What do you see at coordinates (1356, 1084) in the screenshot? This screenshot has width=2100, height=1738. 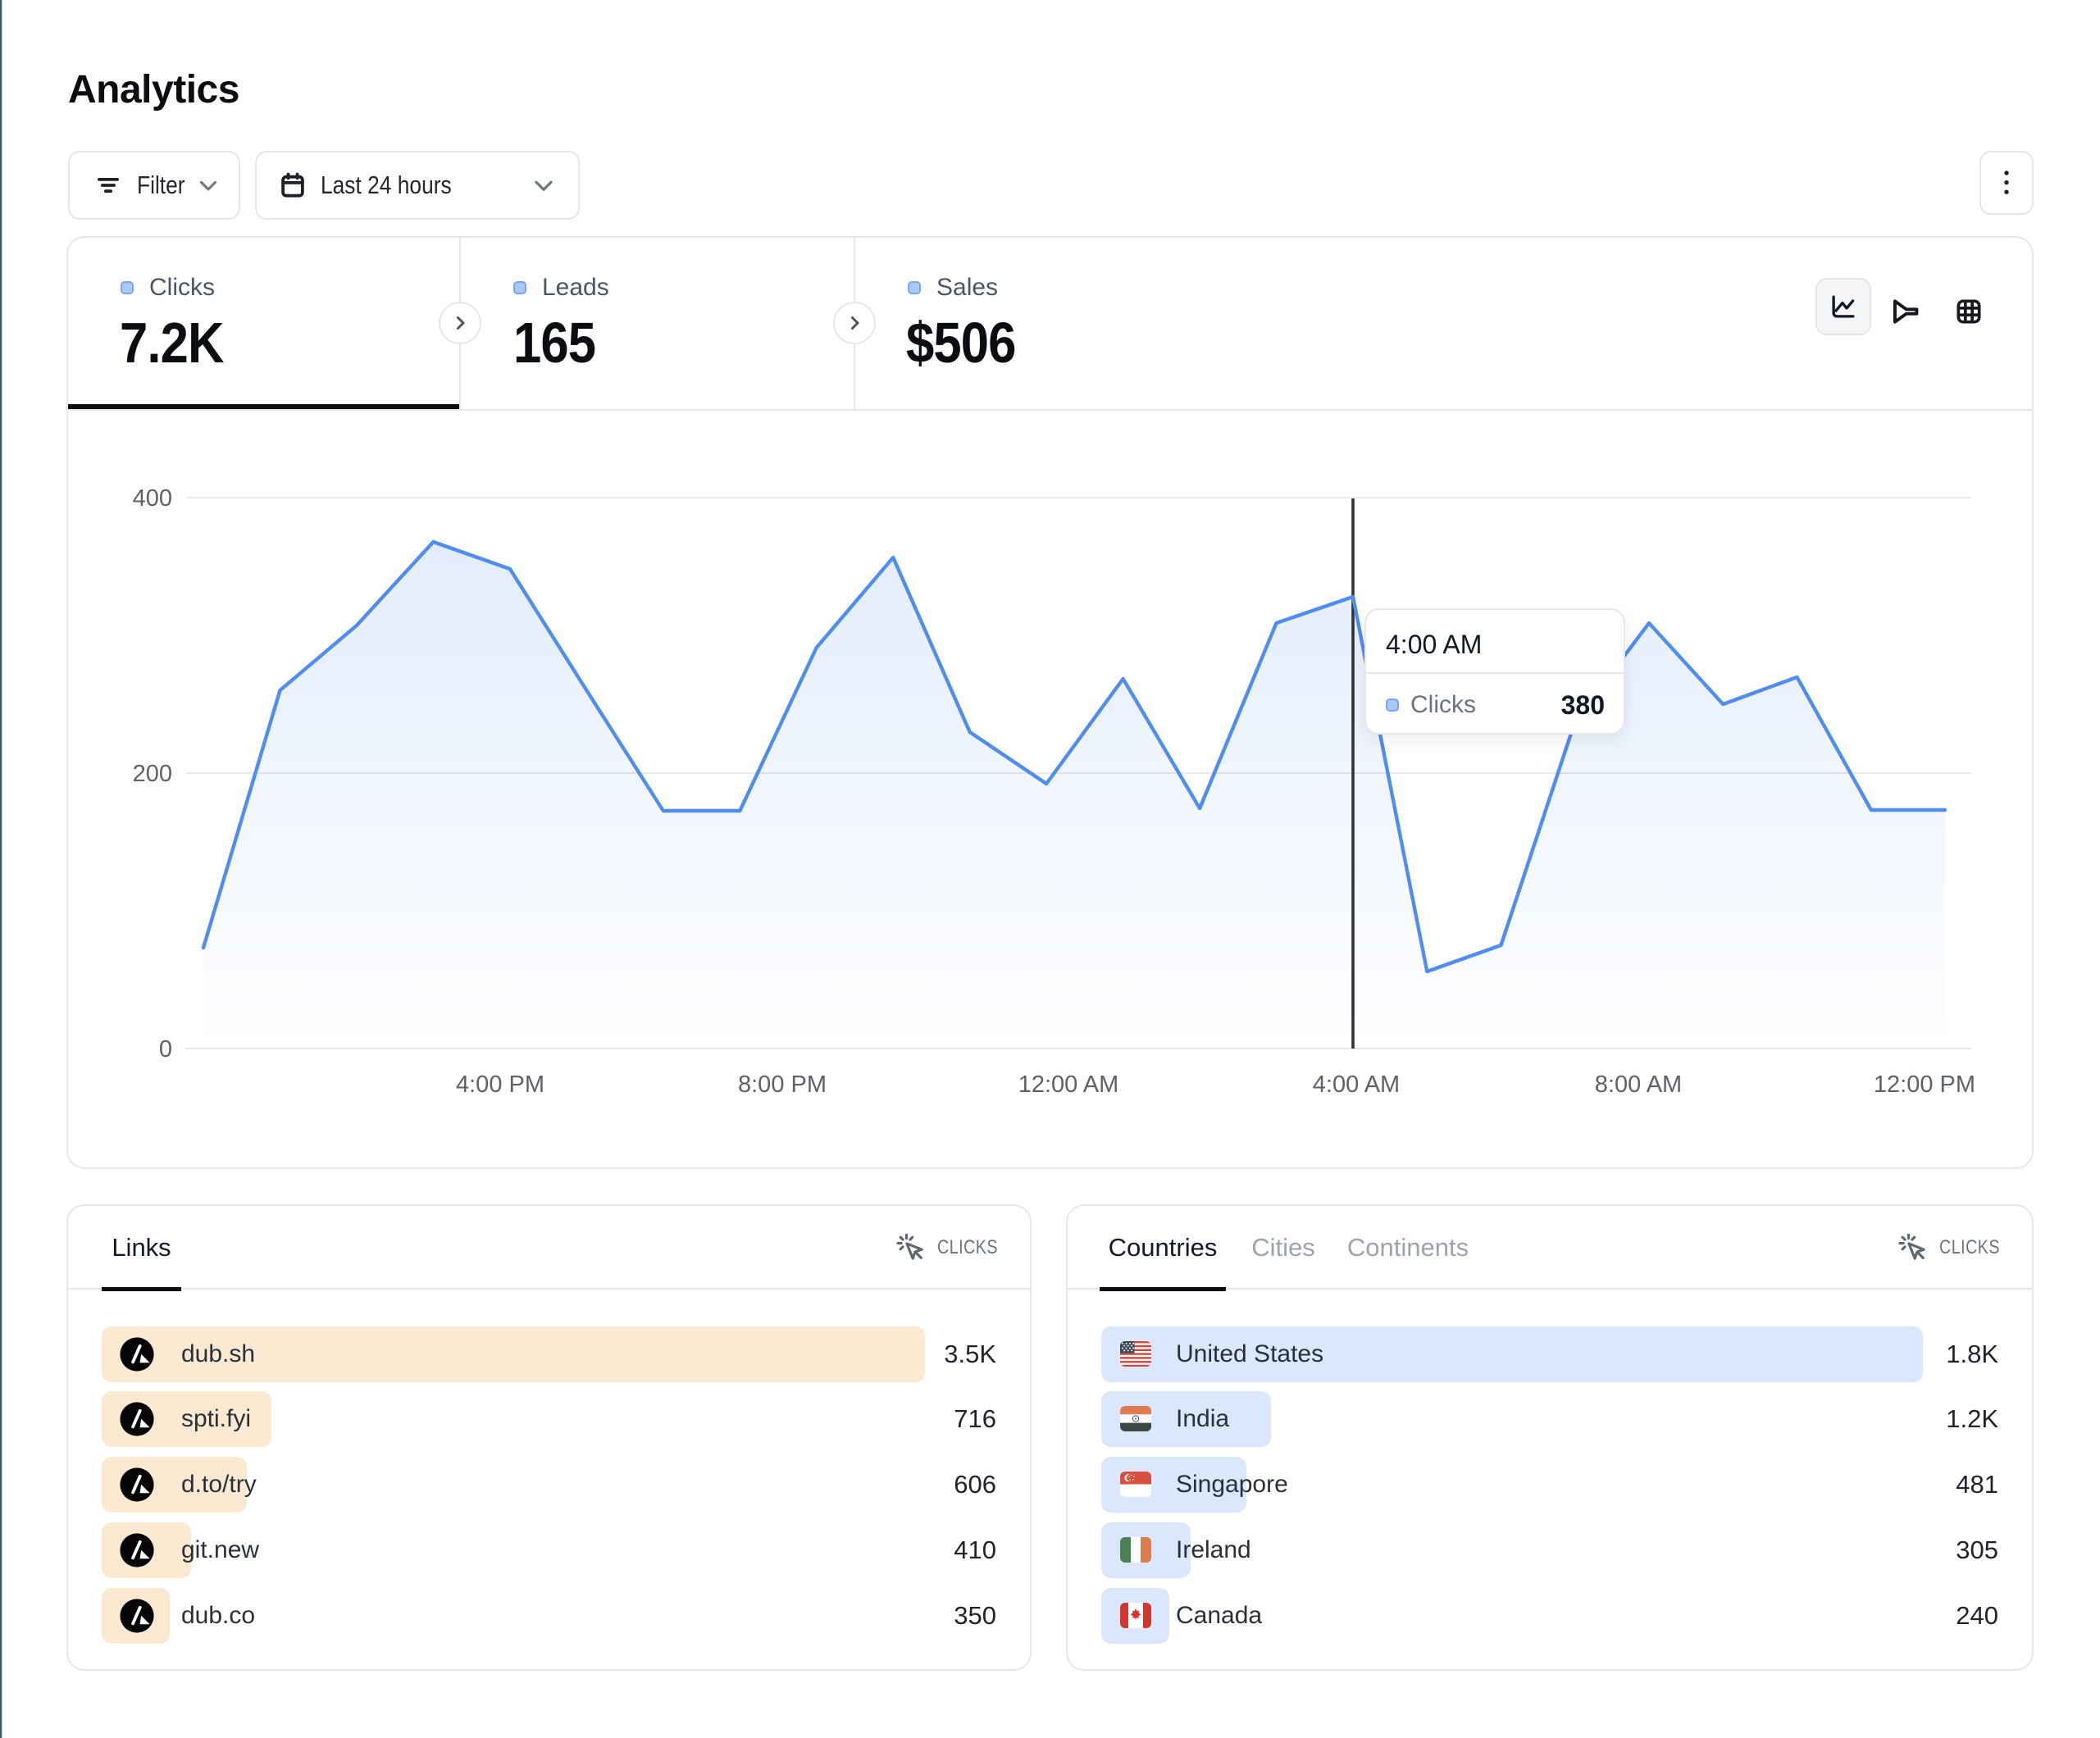 I see `svg-text: 4:00 AM` at bounding box center [1356, 1084].